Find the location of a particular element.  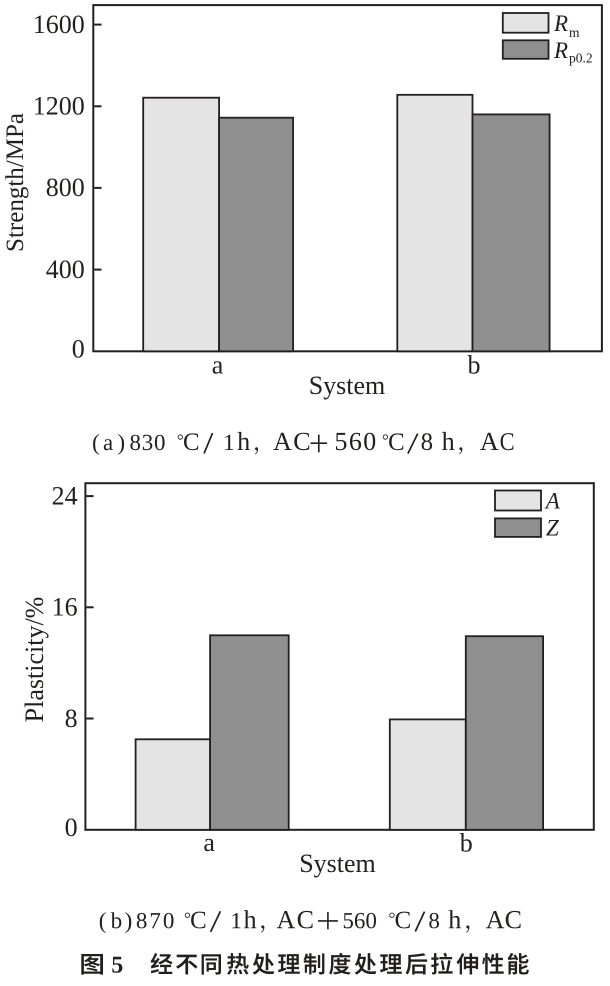

svg-text: 1200 is located at coordinates (59, 106).